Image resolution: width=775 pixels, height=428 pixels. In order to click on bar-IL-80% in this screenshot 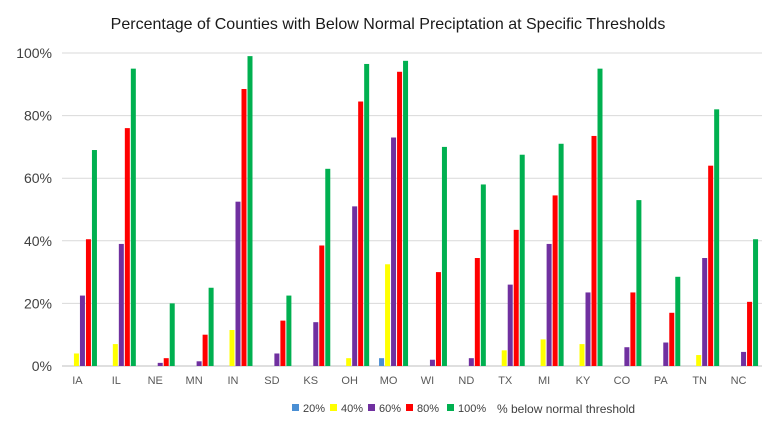, I will do `click(127, 247)`.